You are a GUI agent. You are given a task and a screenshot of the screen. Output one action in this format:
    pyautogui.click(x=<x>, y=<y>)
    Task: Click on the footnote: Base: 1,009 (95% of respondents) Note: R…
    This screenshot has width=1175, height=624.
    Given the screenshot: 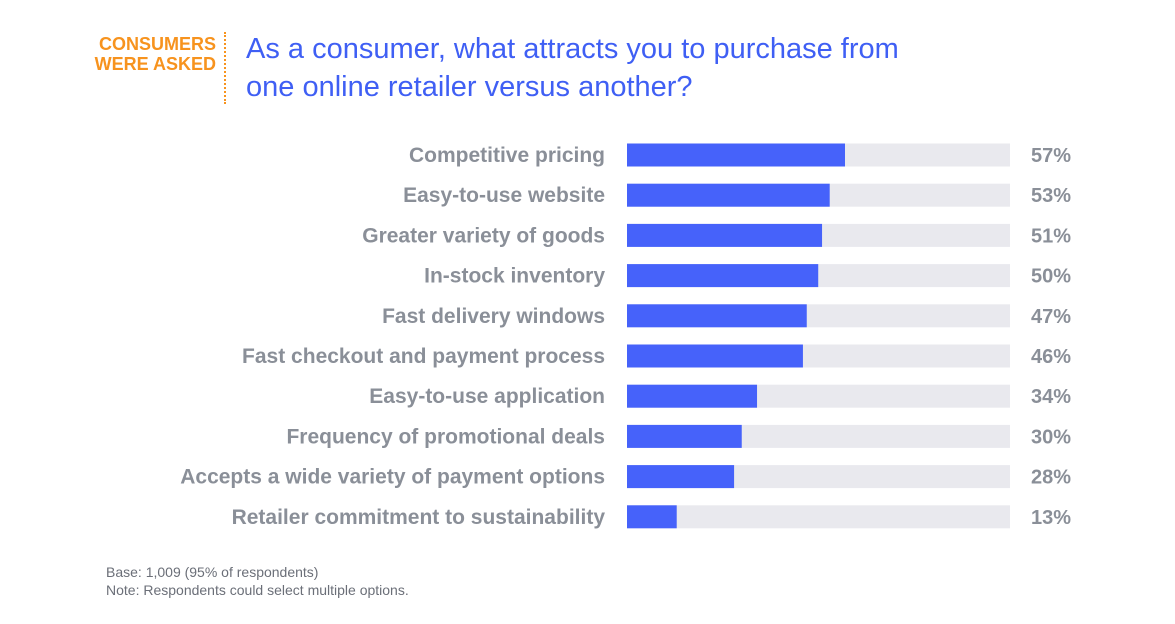 What is the action you would take?
    pyautogui.click(x=257, y=581)
    